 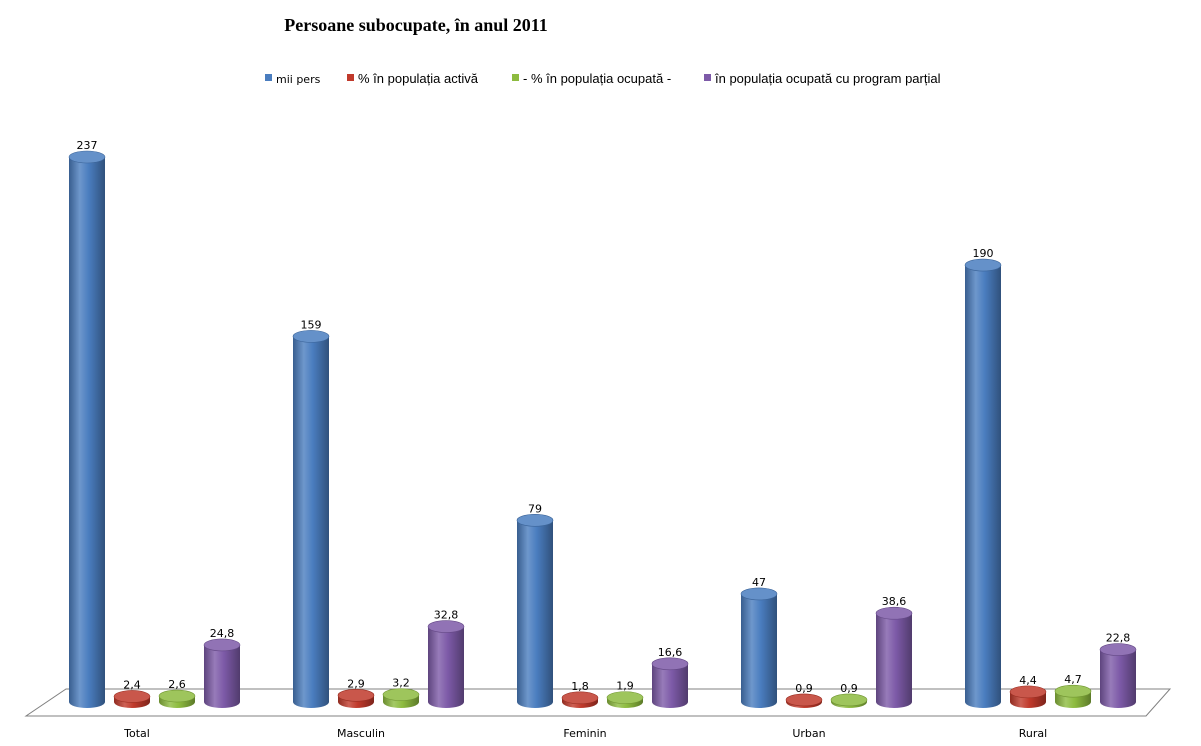 I want to click on data-label: 4,7, so click(x=1073, y=679).